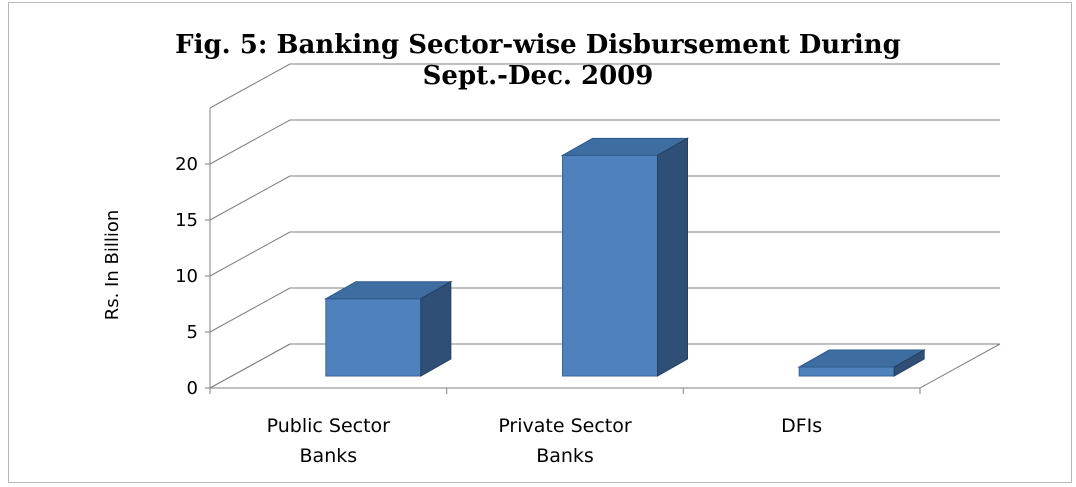 This screenshot has width=1076, height=487. I want to click on y-tick-label: 5, so click(192, 332).